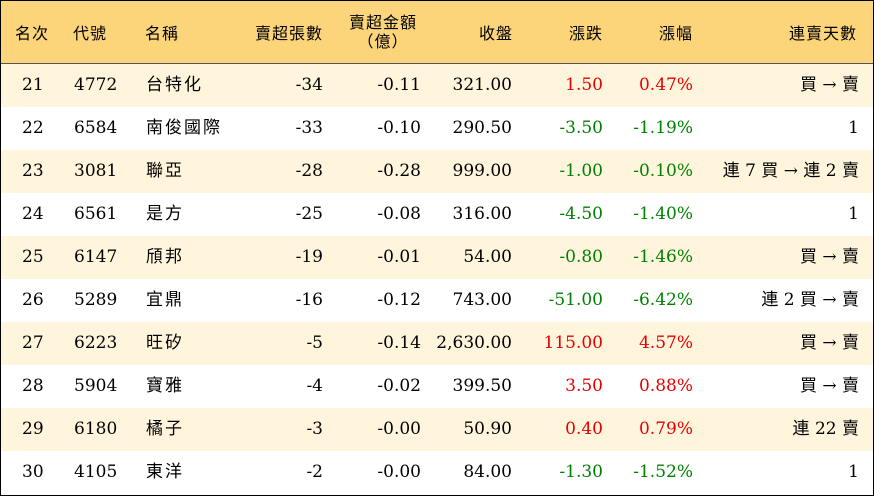 This screenshot has width=874, height=496. What do you see at coordinates (309, 300) in the screenshot?
I see `cell-oversold-lots: -16` at bounding box center [309, 300].